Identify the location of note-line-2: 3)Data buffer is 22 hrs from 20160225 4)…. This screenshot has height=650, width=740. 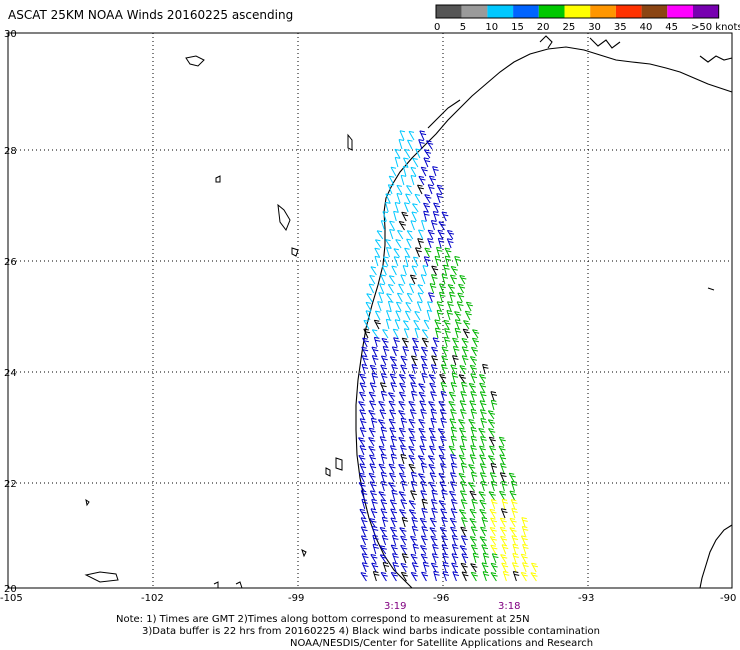
(371, 631).